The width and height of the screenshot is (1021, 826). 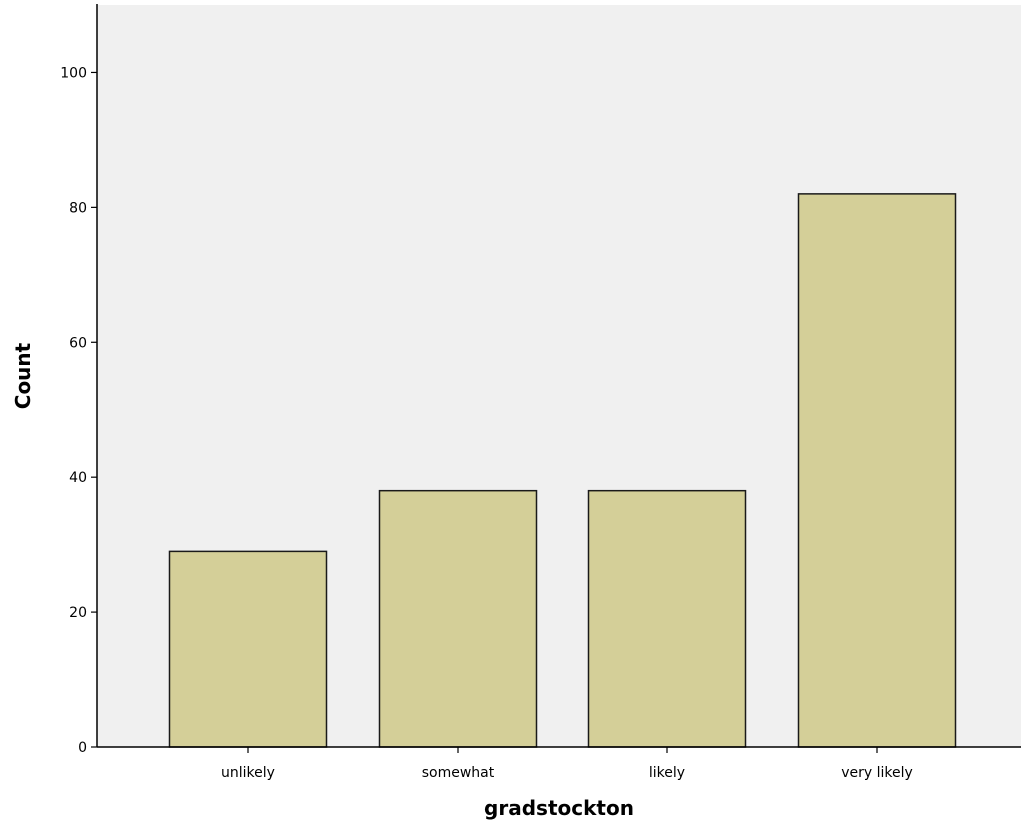 I want to click on x-axis-title: gradstockton, so click(x=559, y=808).